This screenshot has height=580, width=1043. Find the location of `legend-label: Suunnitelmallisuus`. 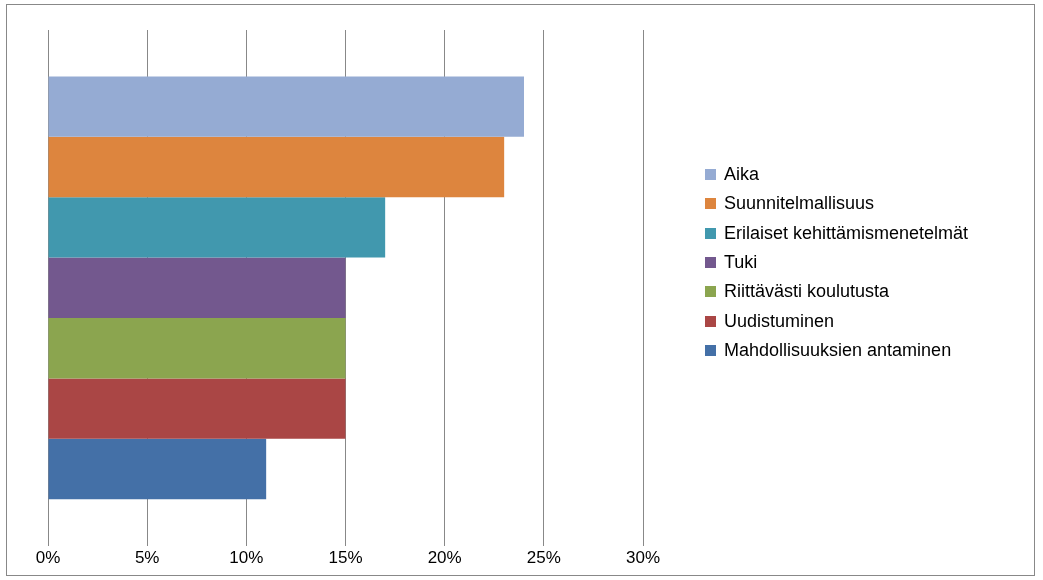

legend-label: Suunnitelmallisuus is located at coordinates (799, 204).